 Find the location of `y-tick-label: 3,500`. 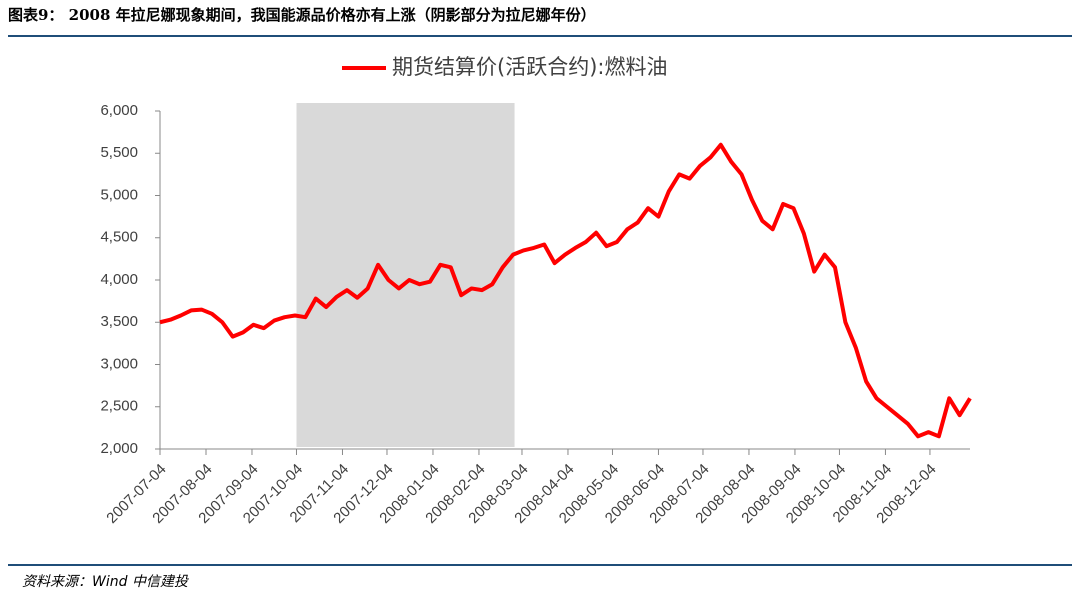

y-tick-label: 3,500 is located at coordinates (119, 321).